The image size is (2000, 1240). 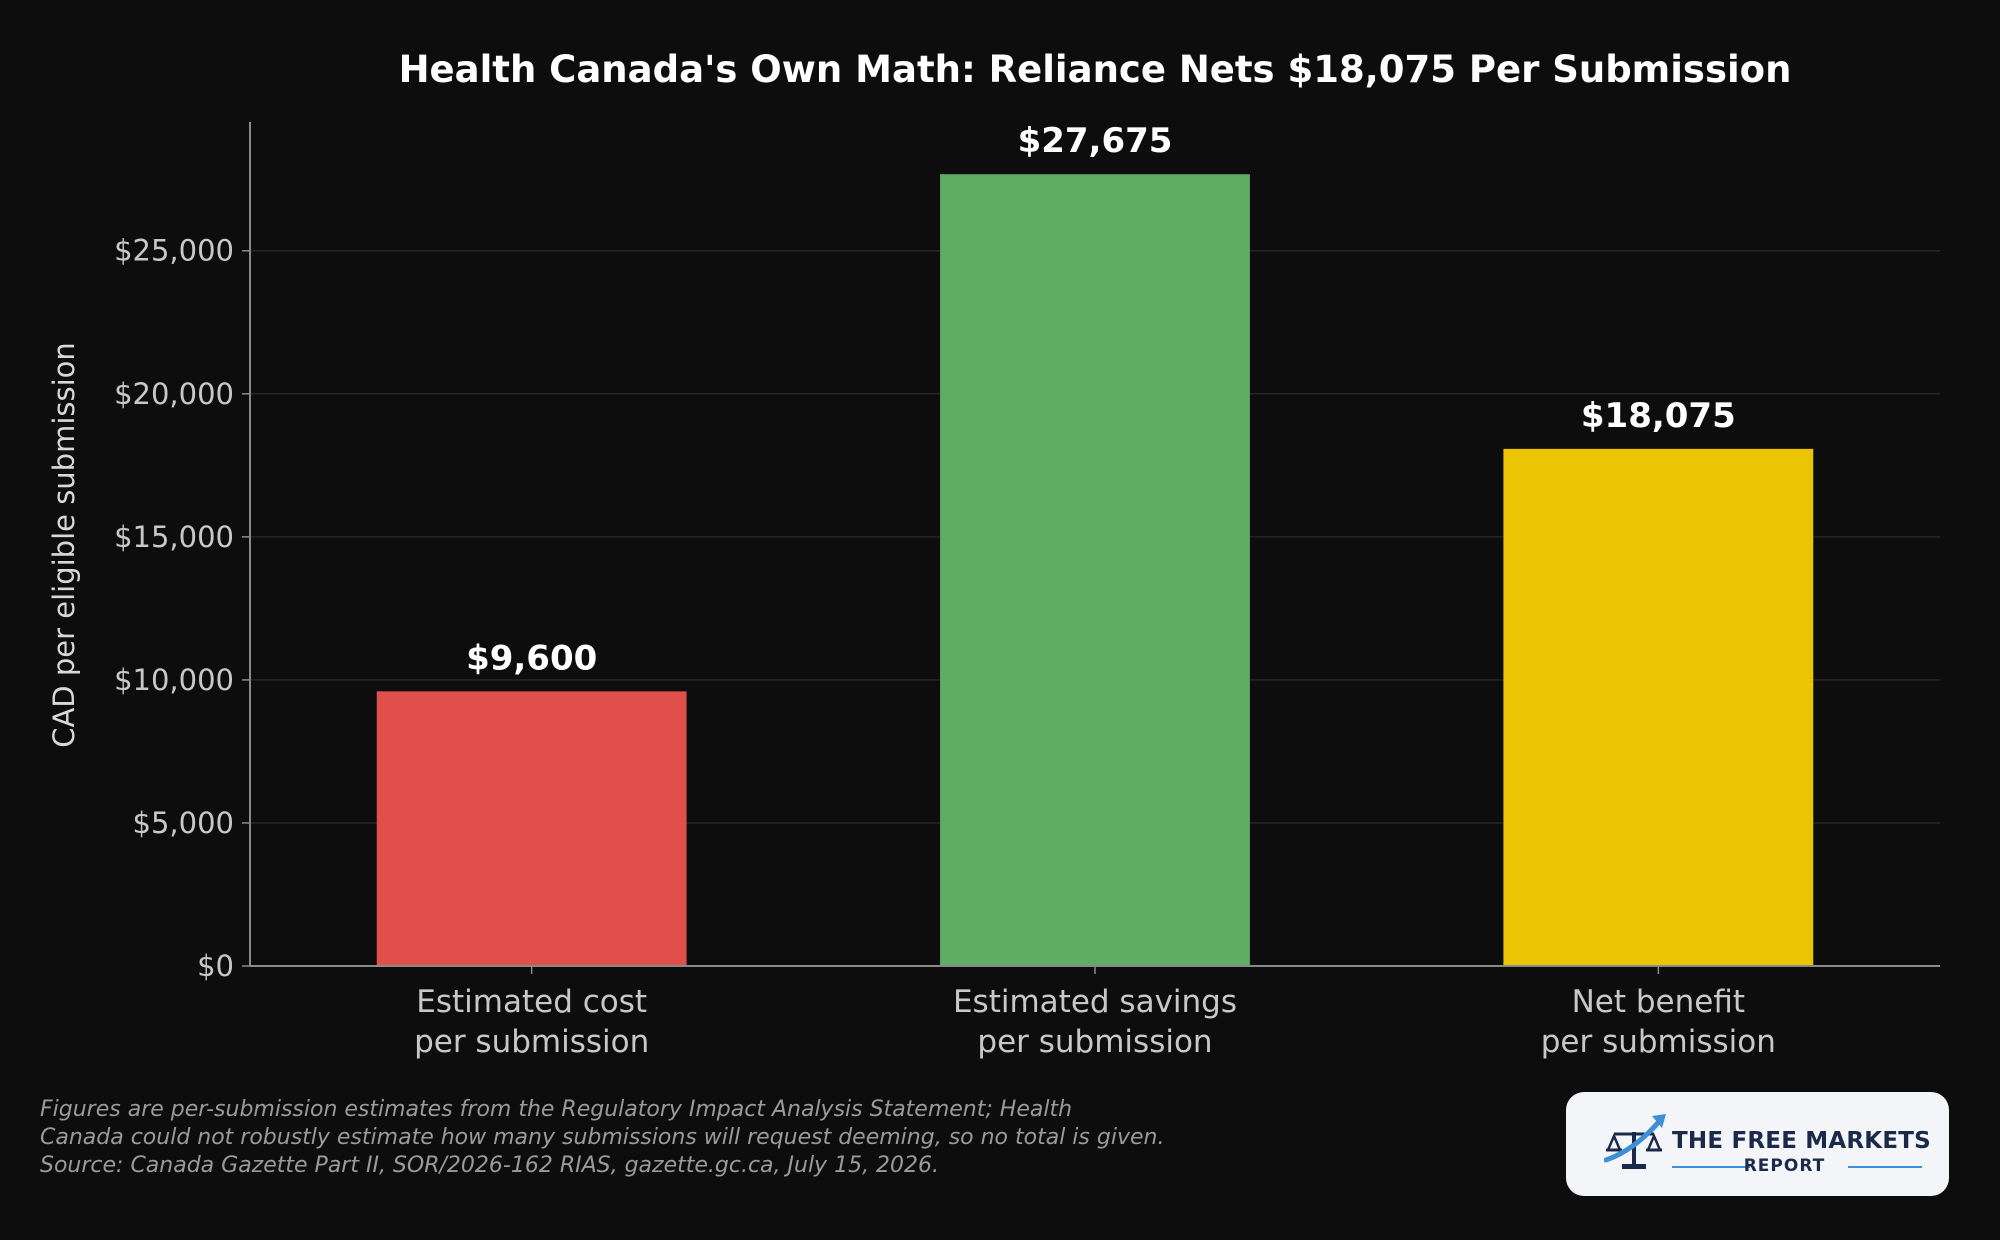 I want to click on logo-rule-right, so click(x=1885, y=1167).